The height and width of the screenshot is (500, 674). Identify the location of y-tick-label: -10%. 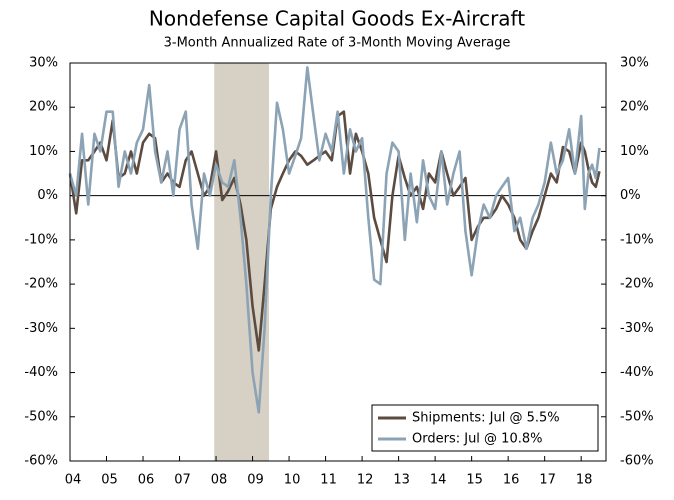
(41, 239).